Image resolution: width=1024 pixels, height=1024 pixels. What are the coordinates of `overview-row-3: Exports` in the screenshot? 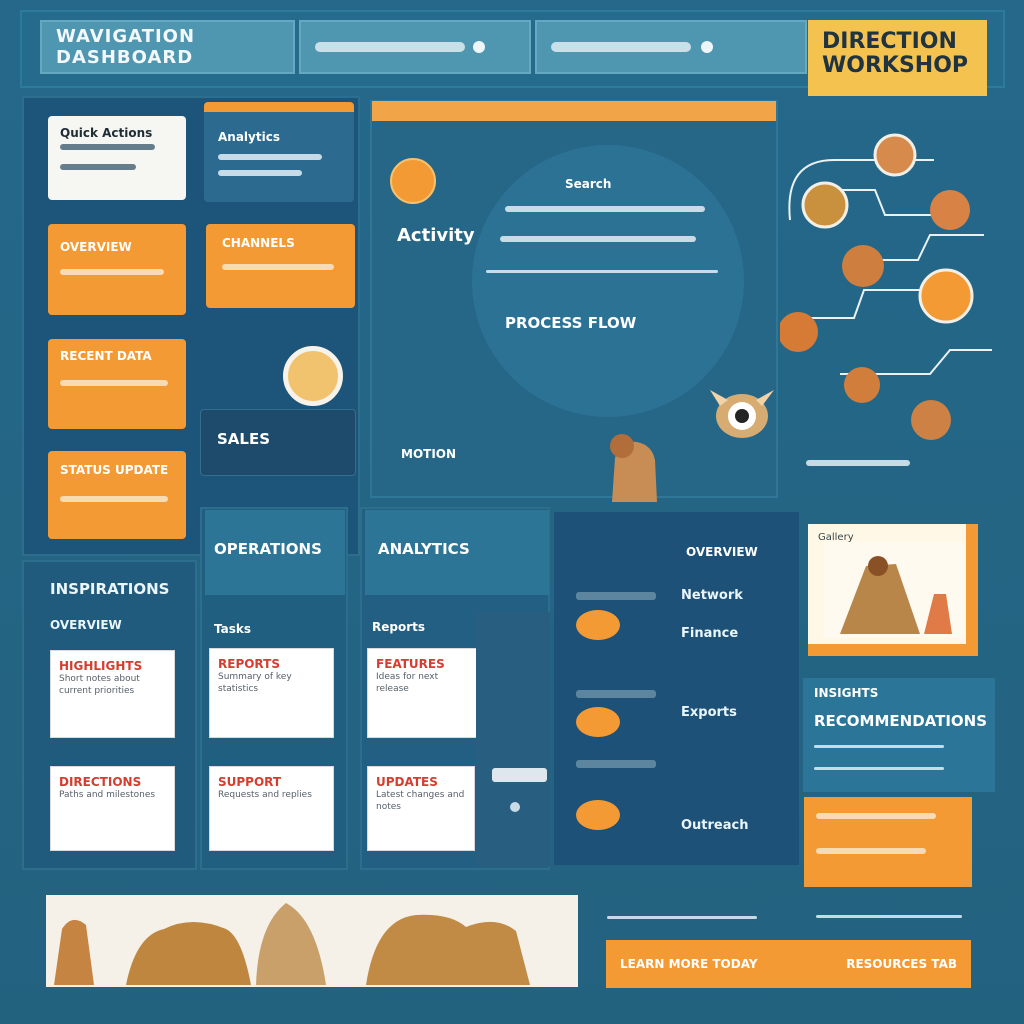 It's located at (709, 712).